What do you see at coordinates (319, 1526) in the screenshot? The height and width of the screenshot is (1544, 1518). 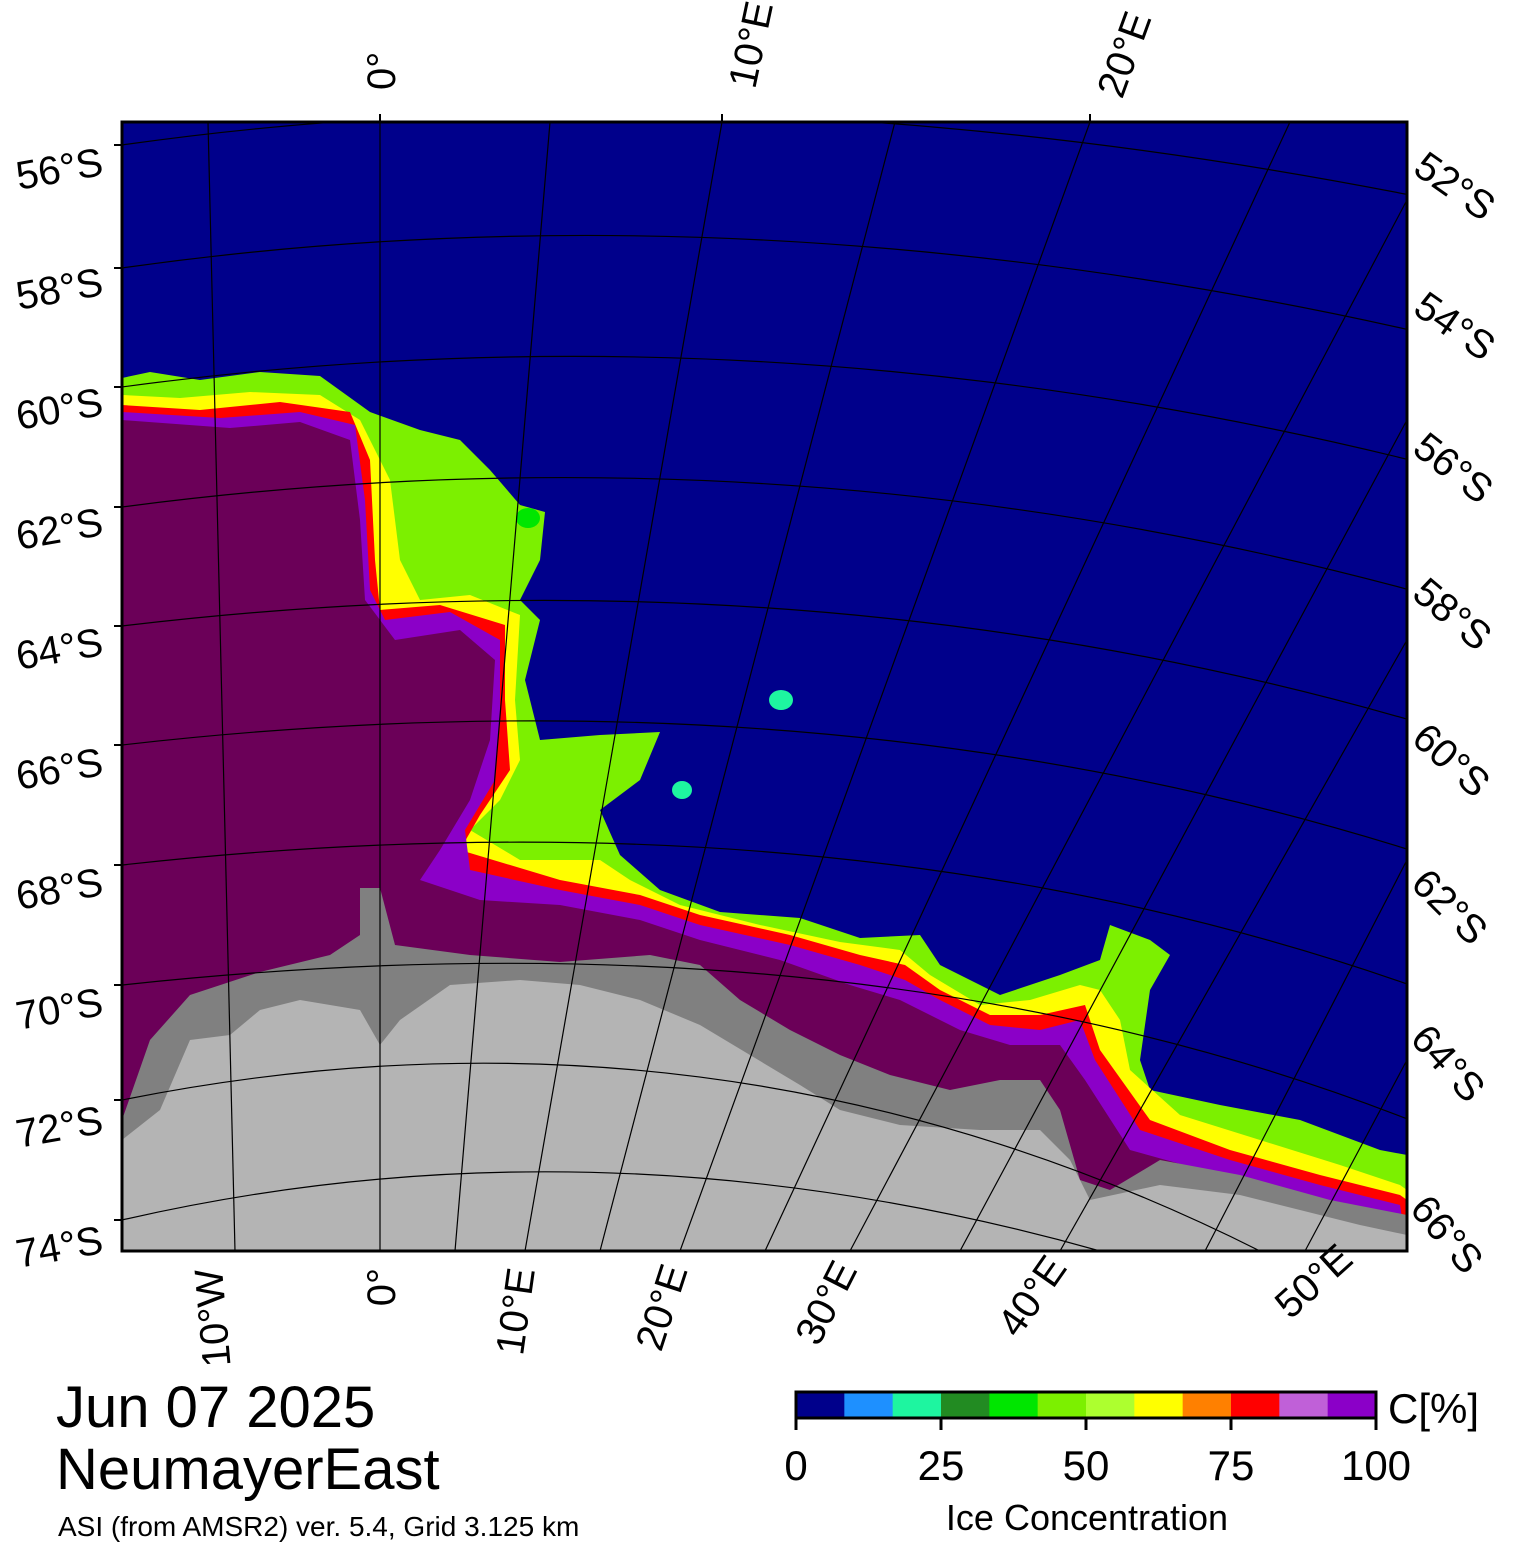 I see `product-info: ASI (from AMSR2) ver. 5.4, Grid 3.125 km` at bounding box center [319, 1526].